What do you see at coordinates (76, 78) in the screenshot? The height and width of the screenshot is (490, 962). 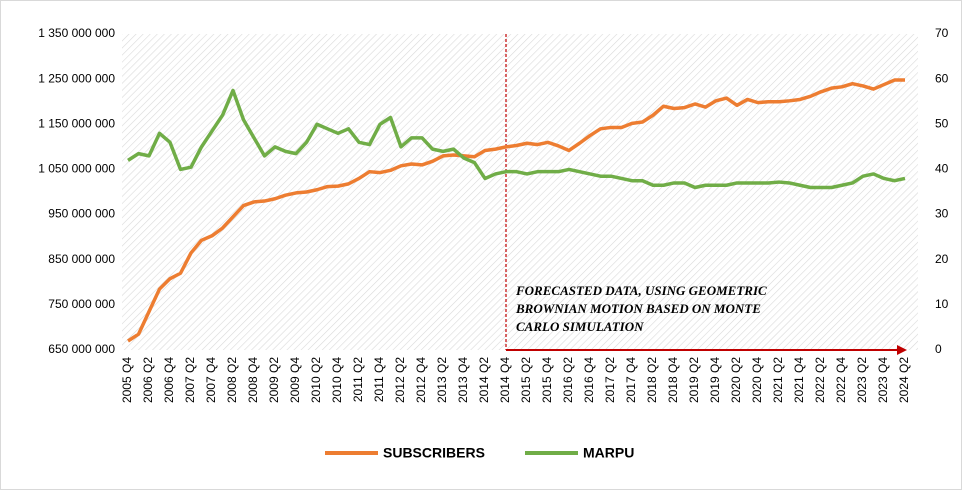 I see `y-tick-label: 1 250 000 000` at bounding box center [76, 78].